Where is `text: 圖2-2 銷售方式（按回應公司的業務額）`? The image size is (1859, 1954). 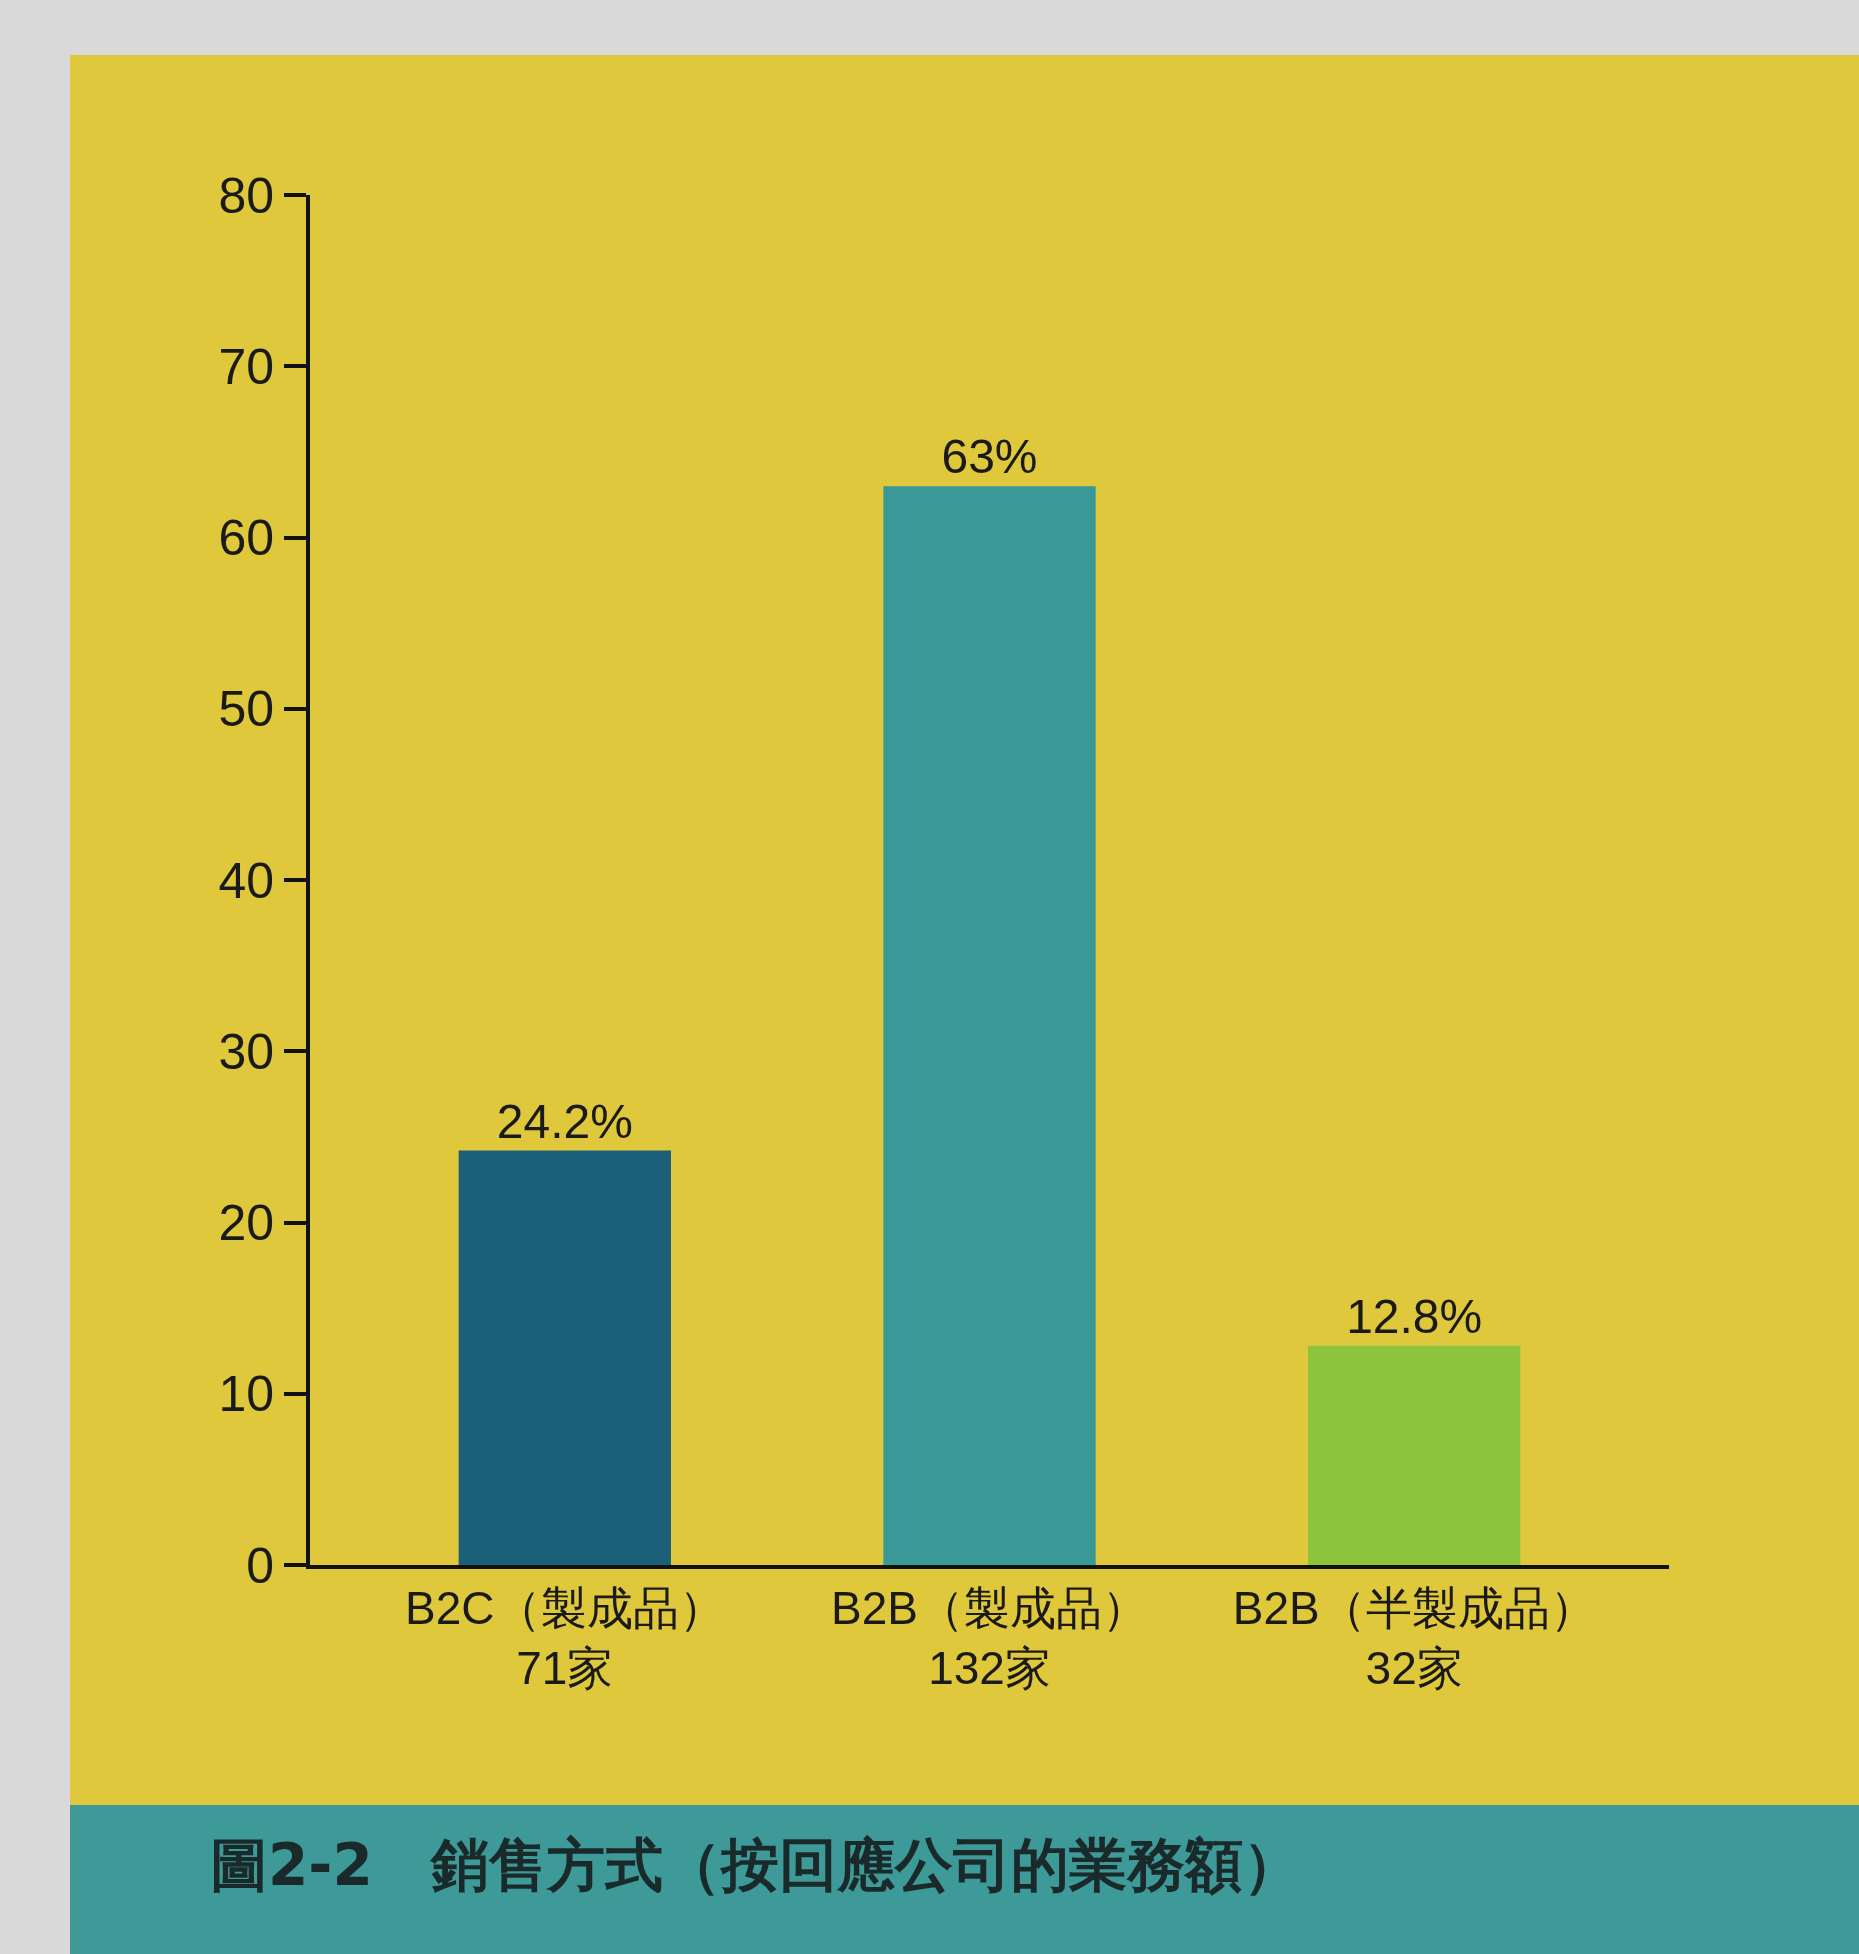
text: 圖2-2 銷售方式（按回應公司的業務額） is located at coordinates (964, 1879).